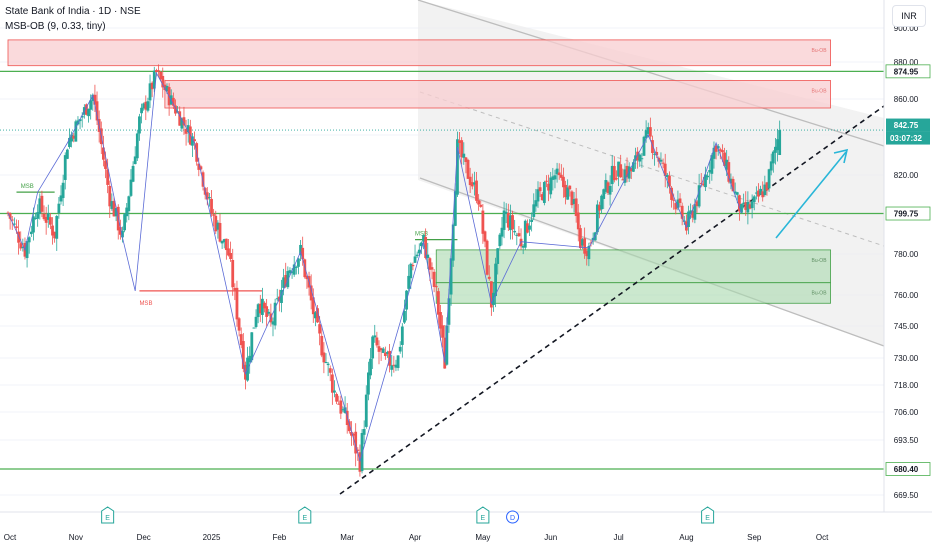 The image size is (932, 550). What do you see at coordinates (651, 73) in the screenshot?
I see `channel-upper-line` at bounding box center [651, 73].